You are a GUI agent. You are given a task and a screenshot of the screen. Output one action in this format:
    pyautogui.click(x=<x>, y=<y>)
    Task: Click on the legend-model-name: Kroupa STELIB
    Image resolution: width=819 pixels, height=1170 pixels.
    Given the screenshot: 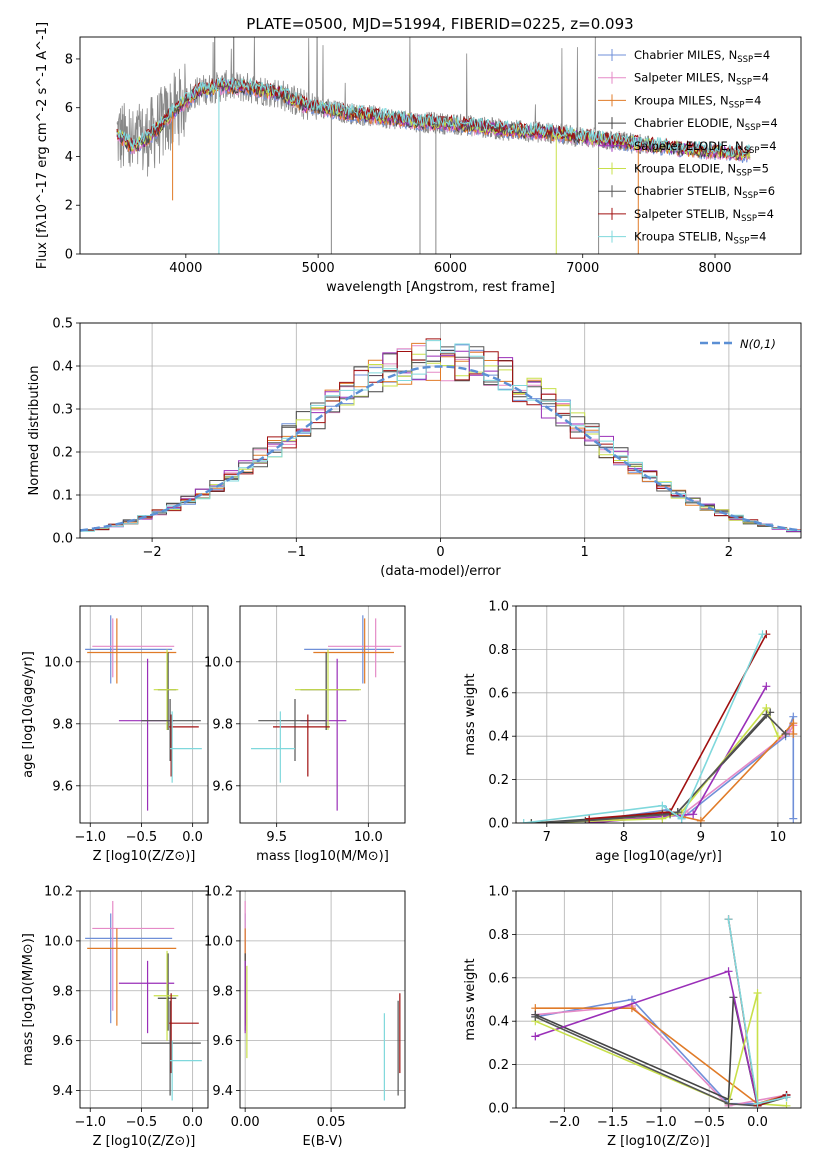 What is the action you would take?
    pyautogui.click(x=676, y=237)
    